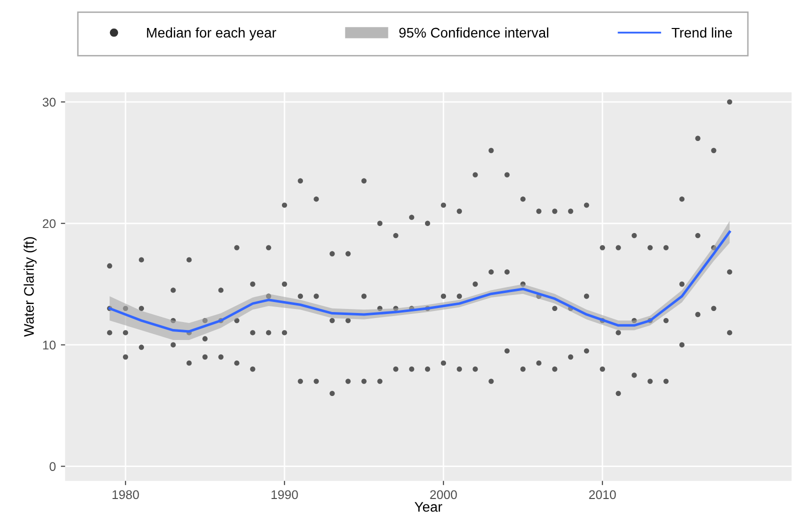 The image size is (794, 521). What do you see at coordinates (53, 466) in the screenshot?
I see `y-tick-label: 0` at bounding box center [53, 466].